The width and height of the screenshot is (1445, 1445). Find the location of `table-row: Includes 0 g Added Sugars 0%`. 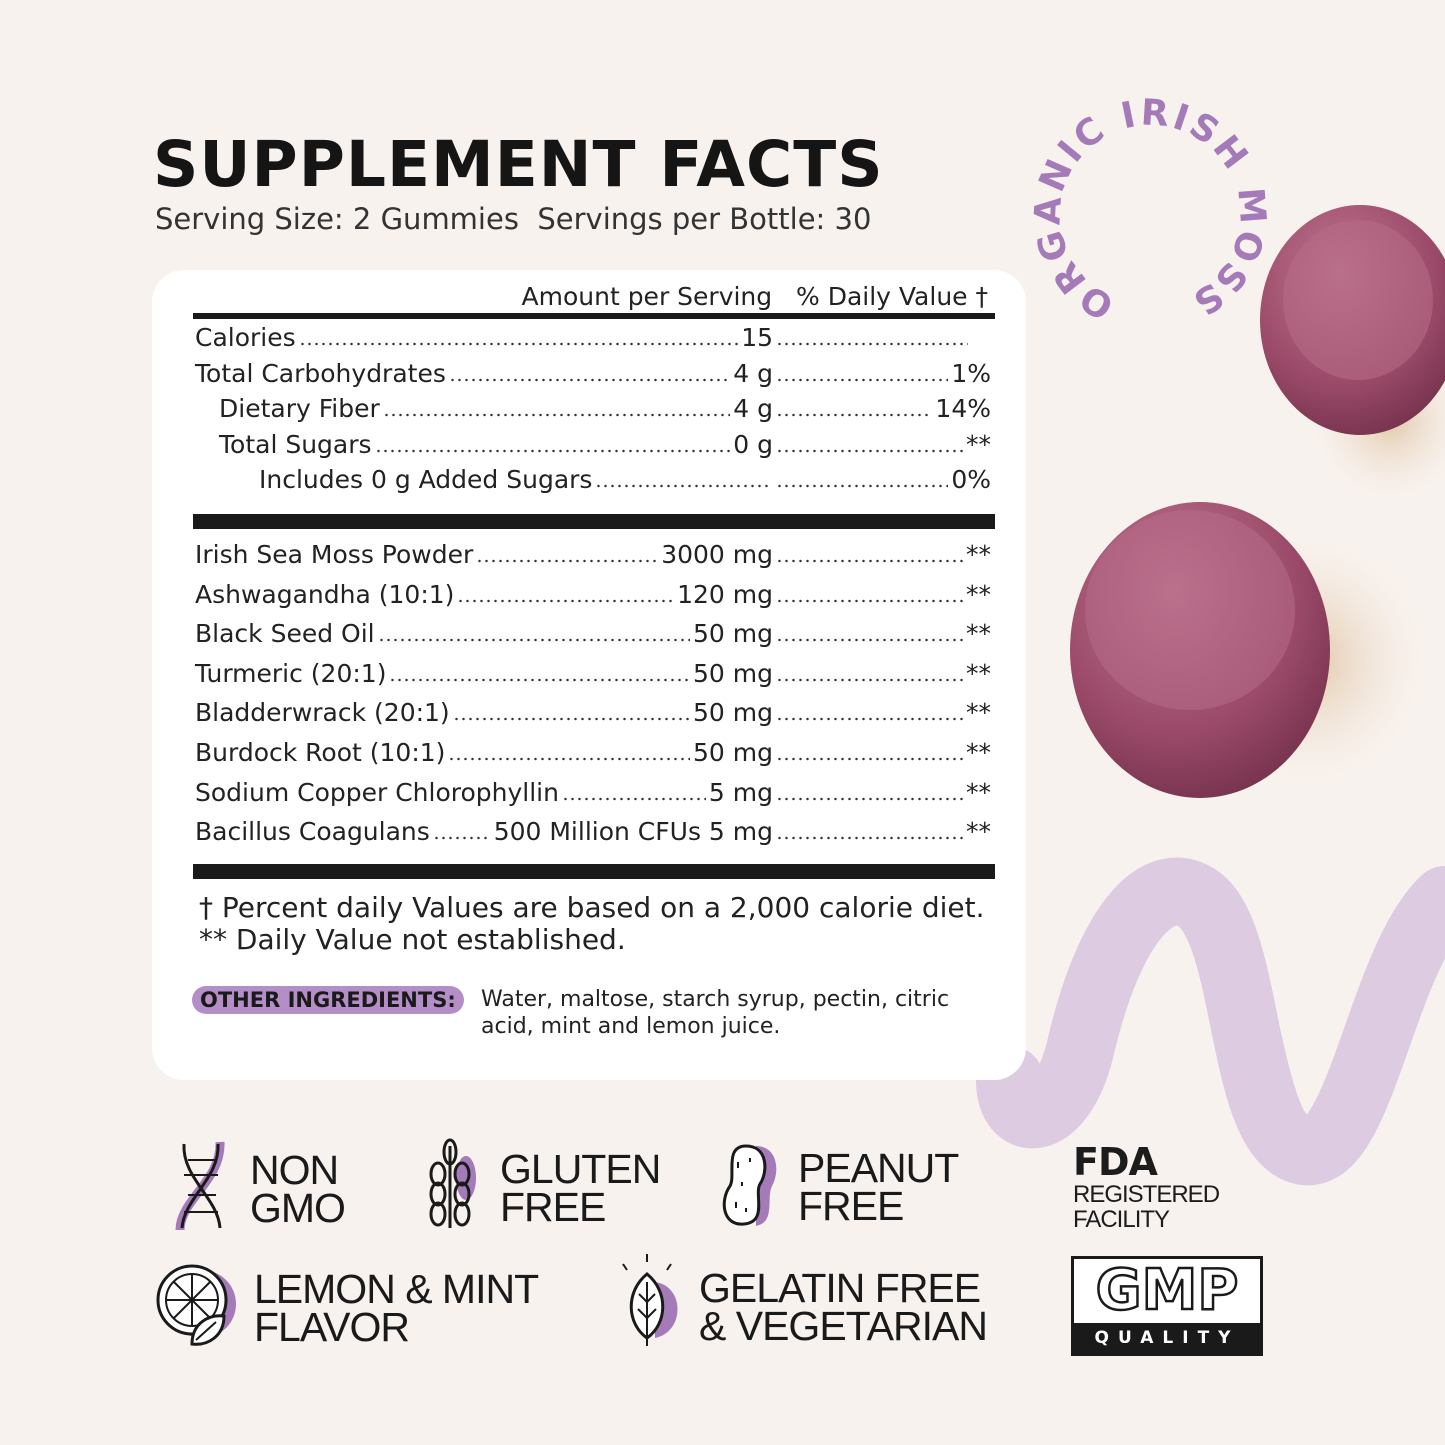

table-row: Includes 0 g Added Sugars 0% is located at coordinates (593, 480).